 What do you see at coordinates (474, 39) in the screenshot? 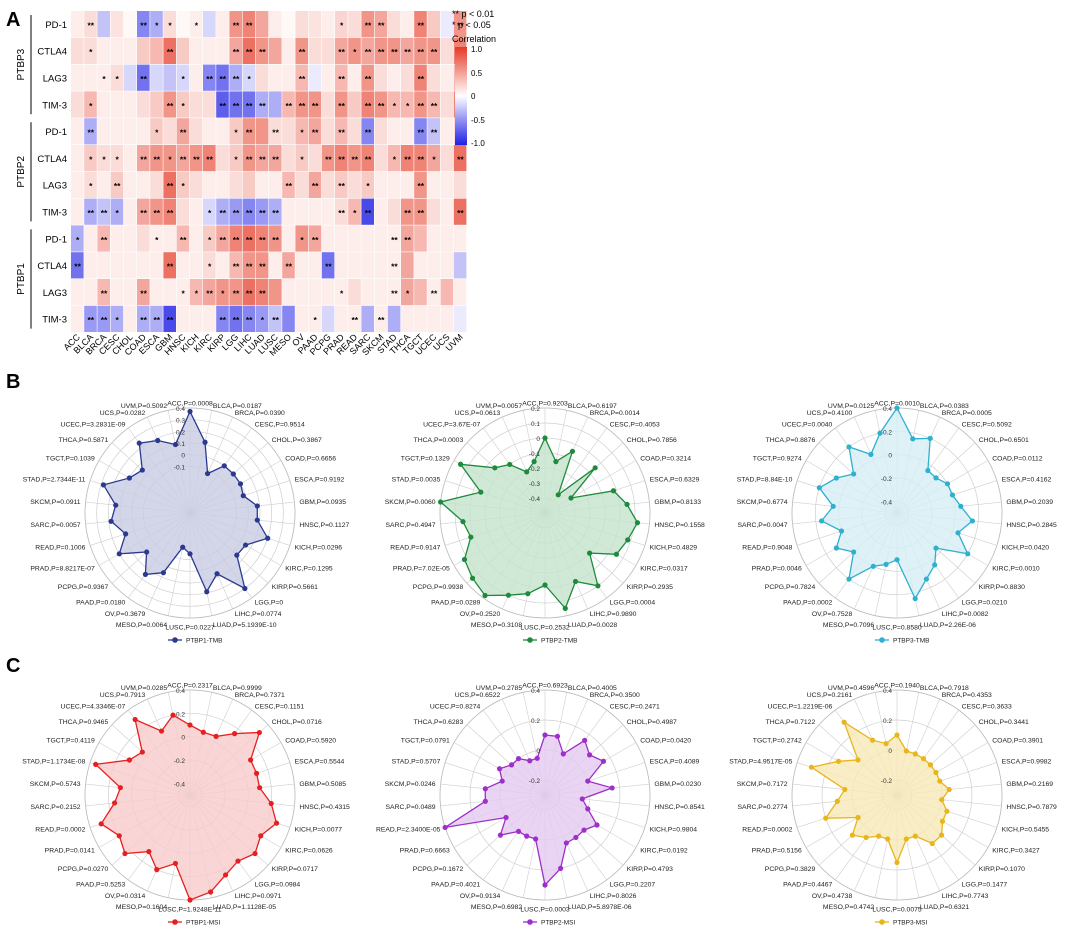
I see `colorbar-title: Correlation` at bounding box center [474, 39].